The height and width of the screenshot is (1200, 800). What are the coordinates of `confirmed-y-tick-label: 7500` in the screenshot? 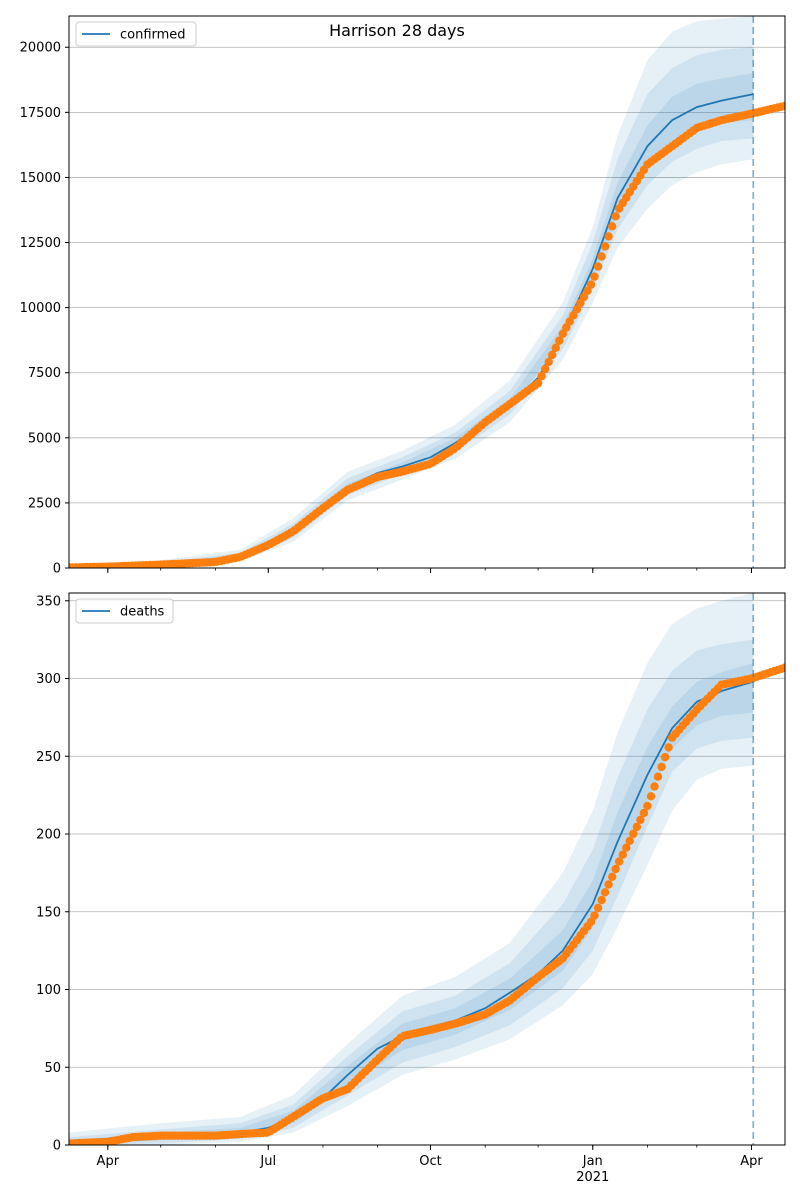 It's located at (44, 373).